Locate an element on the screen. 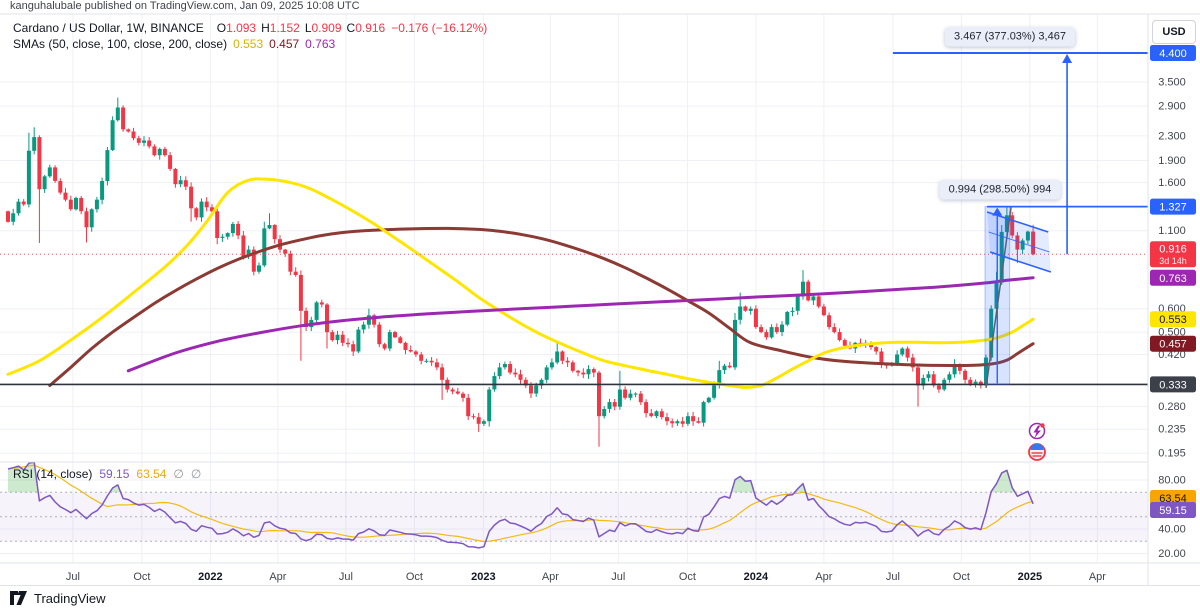  time-axis-label: 2025 is located at coordinates (1030, 577).